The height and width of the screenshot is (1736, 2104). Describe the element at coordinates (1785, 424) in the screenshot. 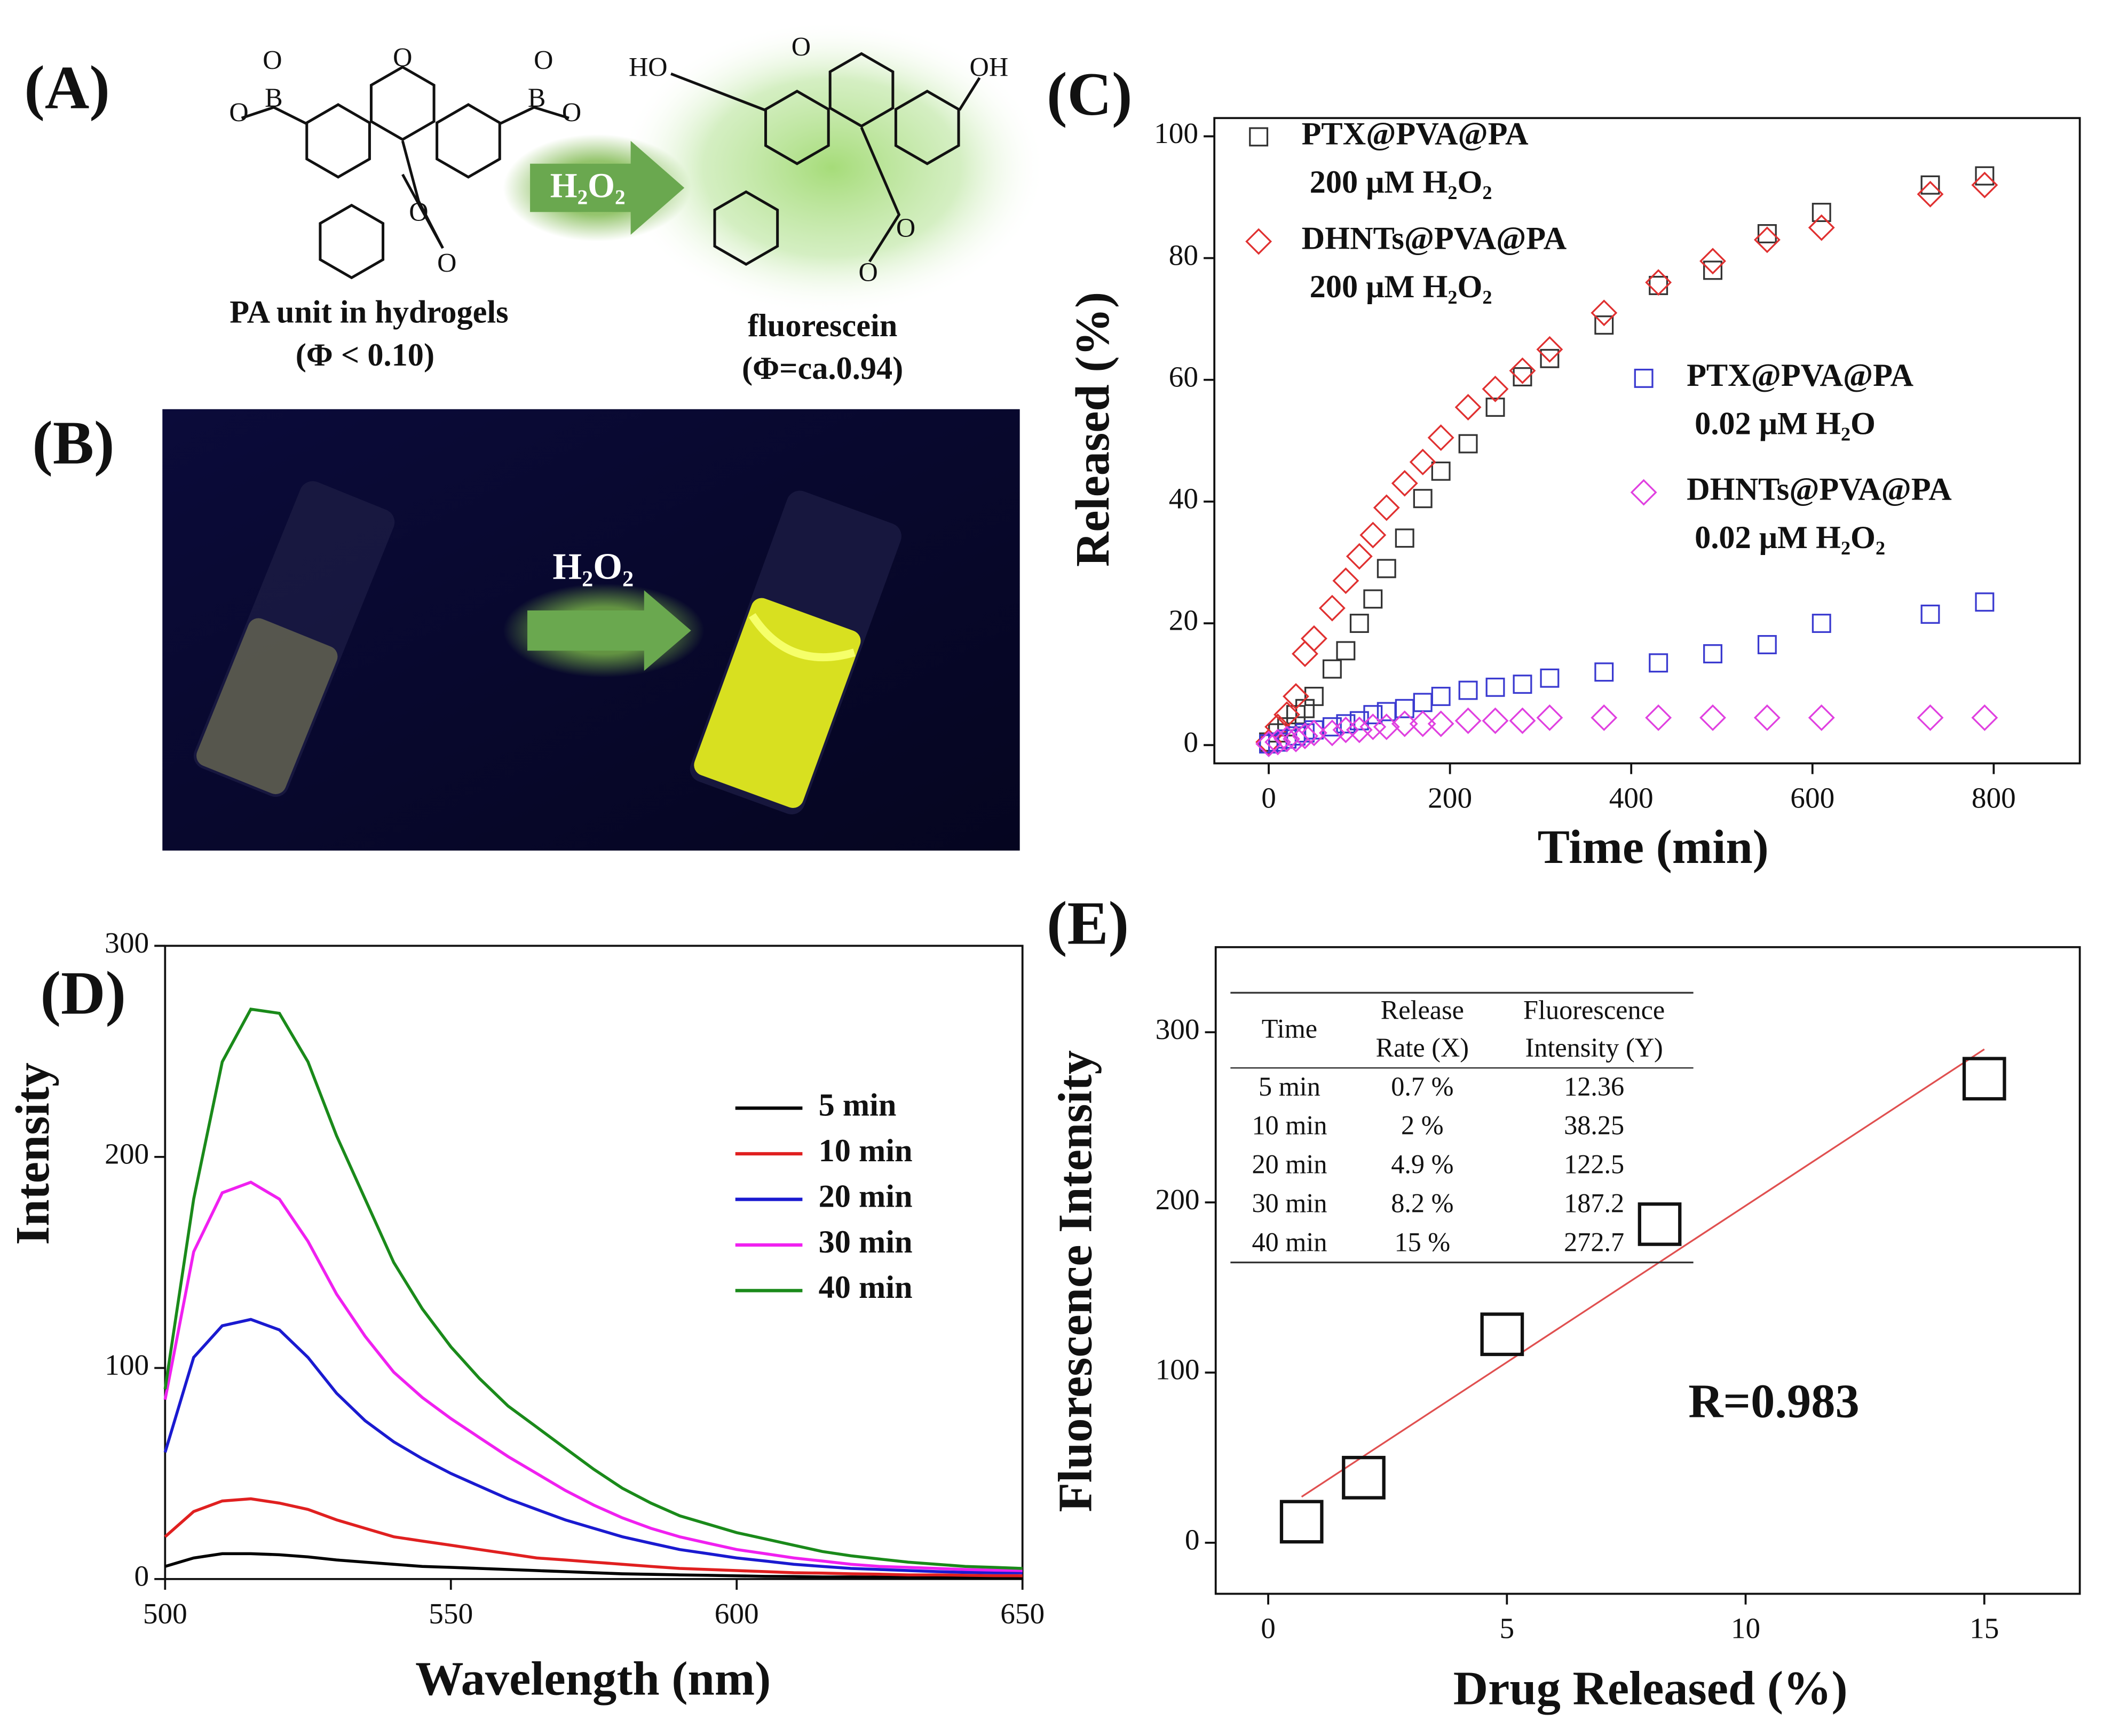

I see `legend-condition: 0.02 μM H₂O` at that location.